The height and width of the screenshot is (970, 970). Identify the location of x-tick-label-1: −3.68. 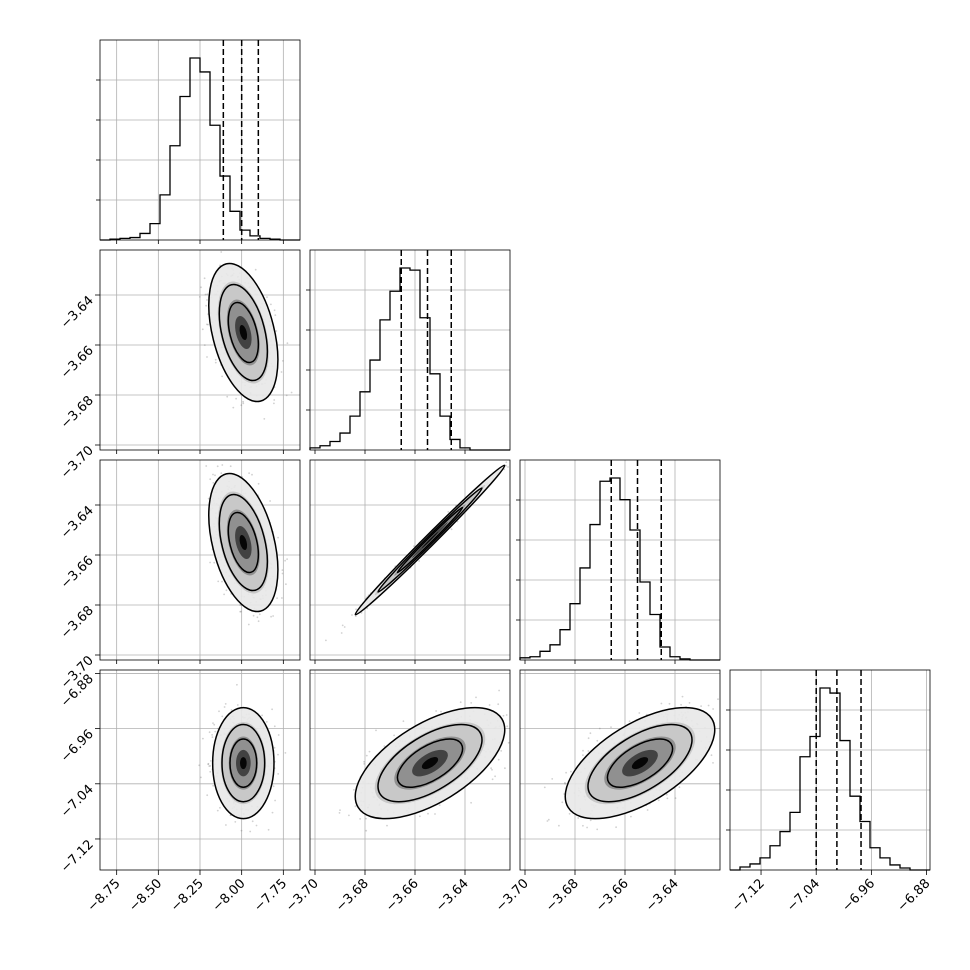
(352, 895).